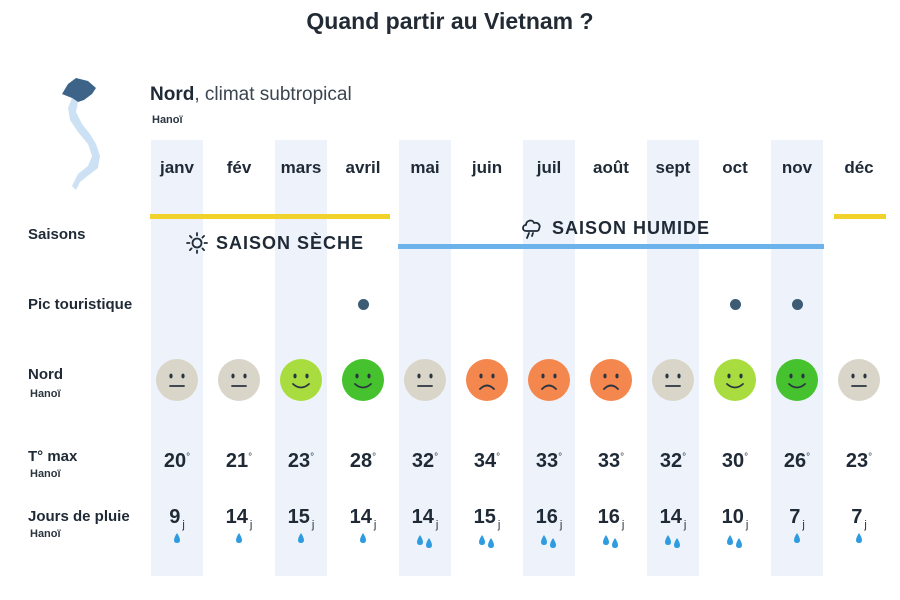 This screenshot has width=900, height=600. What do you see at coordinates (290, 242) in the screenshot?
I see `dry-season-text: SAISON SÈCHE` at bounding box center [290, 242].